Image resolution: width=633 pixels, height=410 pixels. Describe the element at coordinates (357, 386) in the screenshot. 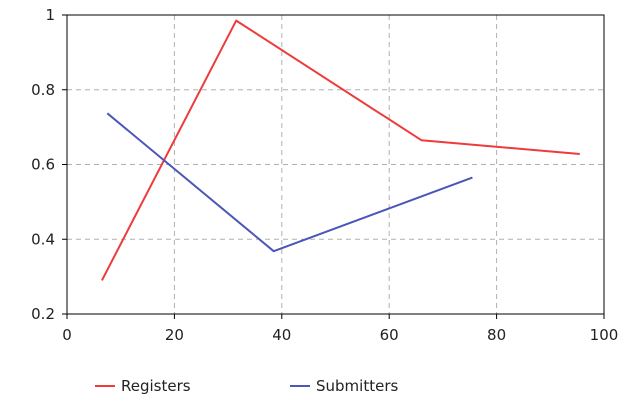

I see `legend-label-submitters: Submitters` at that location.